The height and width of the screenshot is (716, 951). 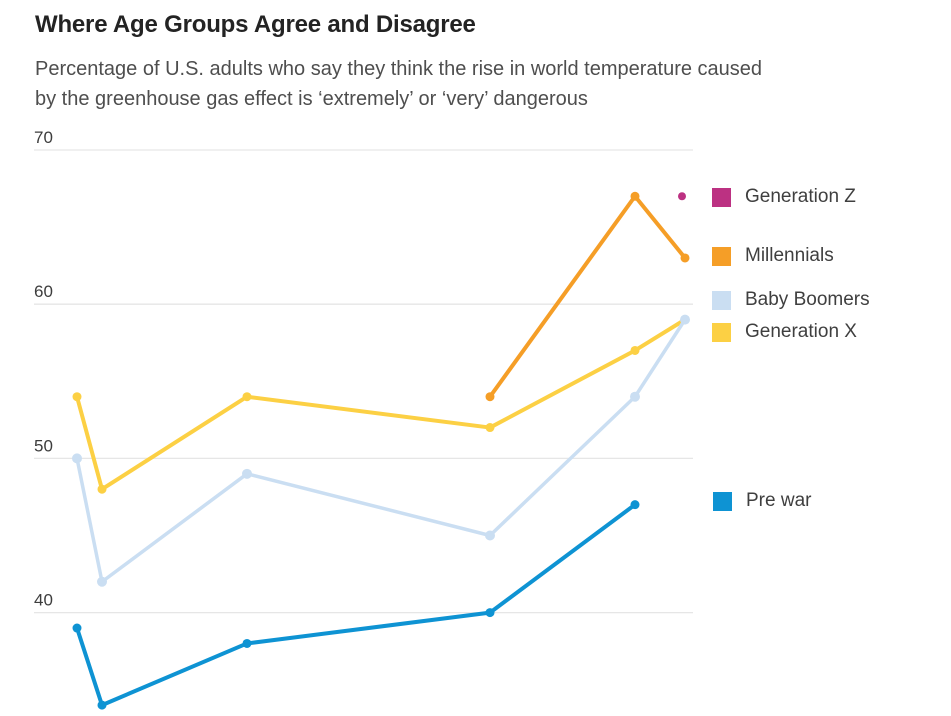 What do you see at coordinates (801, 331) in the screenshot?
I see `legend-item-label: Generation X` at bounding box center [801, 331].